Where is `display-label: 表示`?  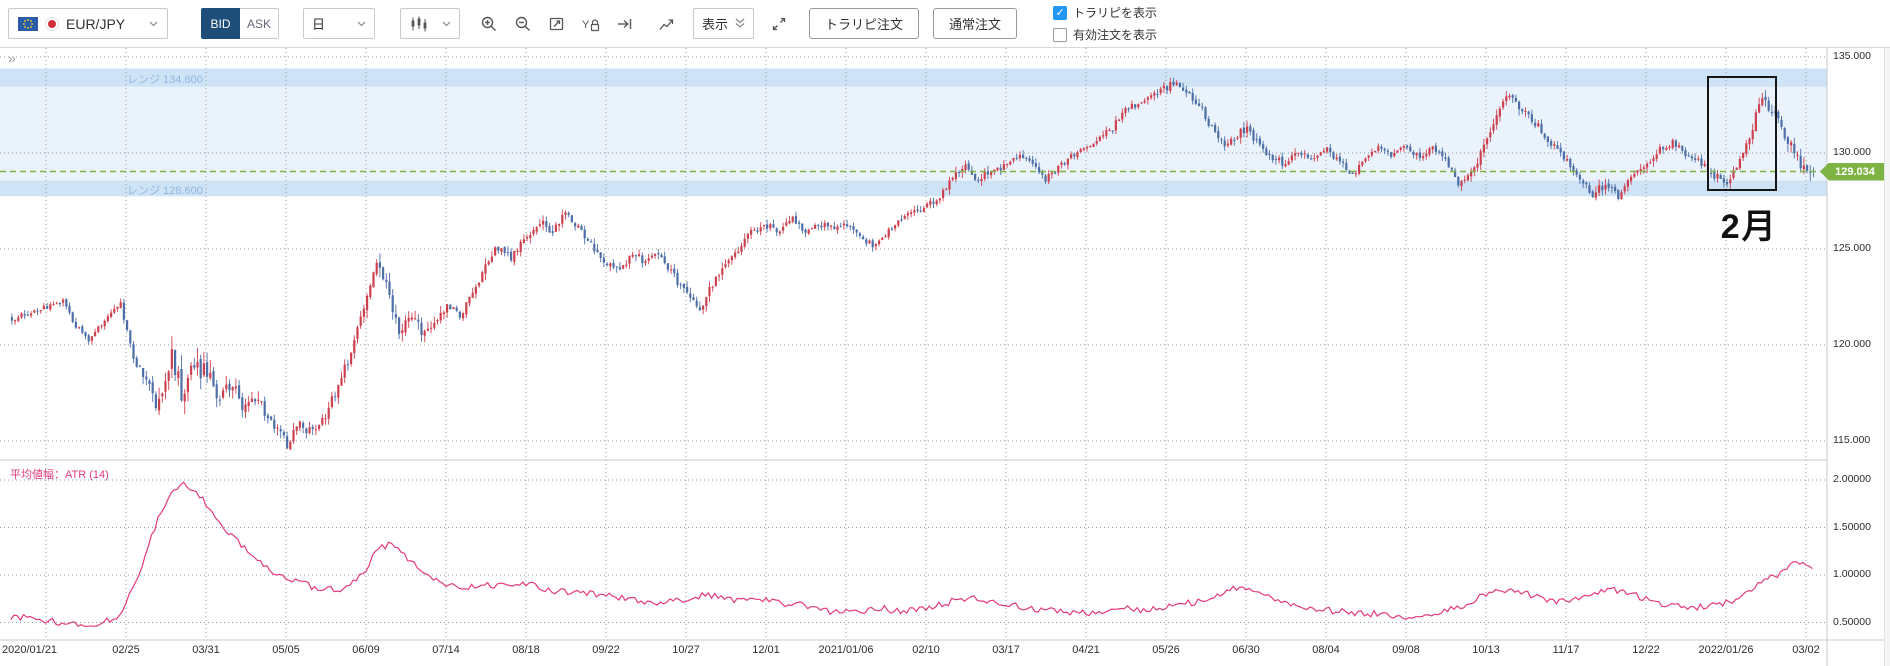 display-label: 表示 is located at coordinates (715, 24).